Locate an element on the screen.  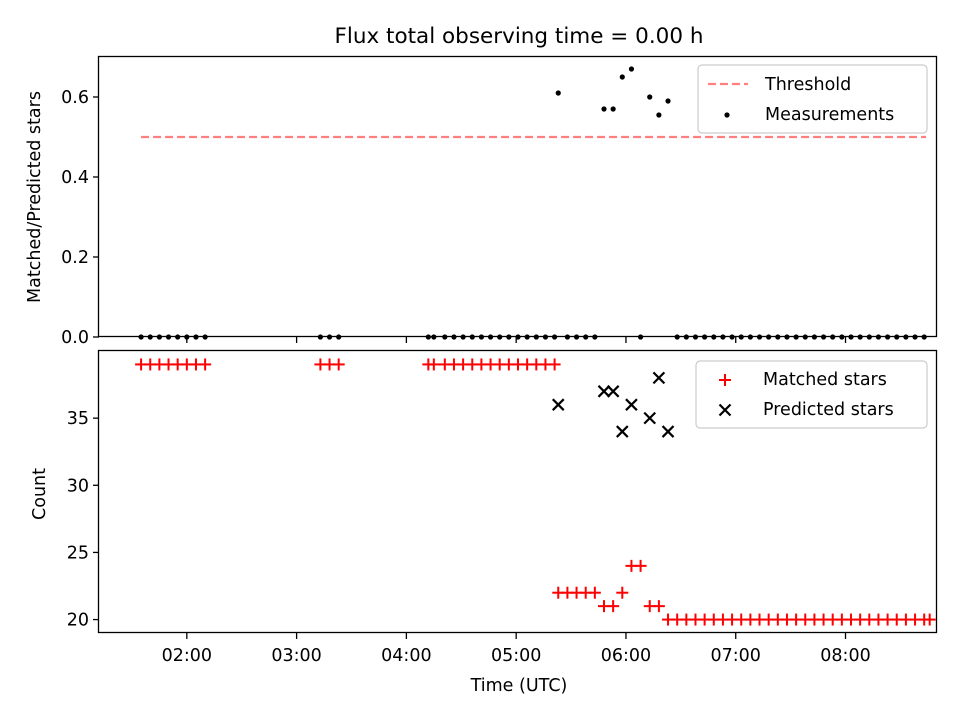
top-y-tick: 0.2 is located at coordinates (80, 258).